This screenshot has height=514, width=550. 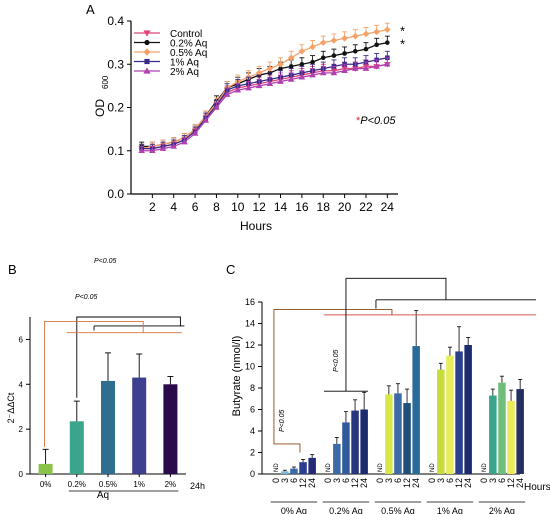 What do you see at coordinates (115, 64) in the screenshot?
I see `panel-a-y-tick-label: 0.3` at bounding box center [115, 64].